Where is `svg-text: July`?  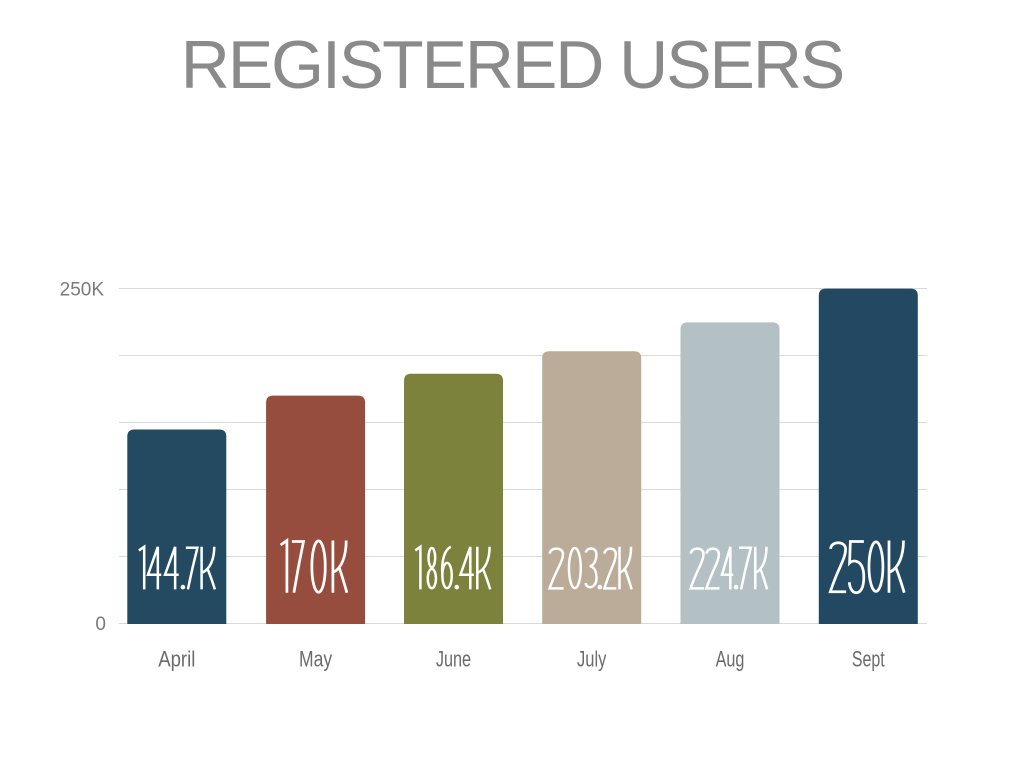
svg-text: July is located at coordinates (591, 659).